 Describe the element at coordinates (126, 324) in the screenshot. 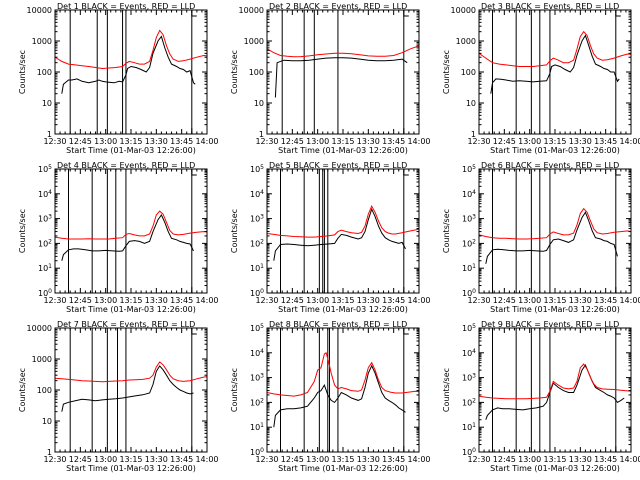

I see `panel-title: Det 7 BLACK = Events, RED = LLD` at that location.